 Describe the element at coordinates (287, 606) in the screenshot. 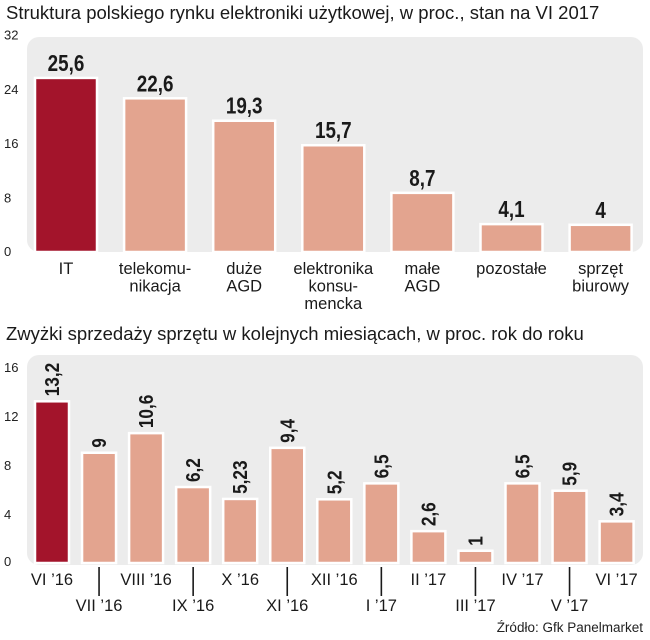

I see `chart2-category-label: XI ’16` at that location.